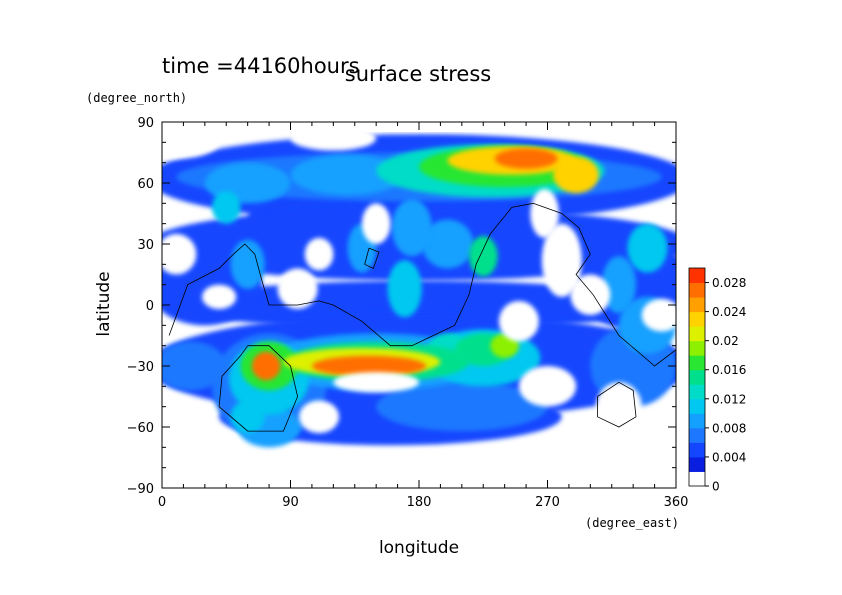 The height and width of the screenshot is (595, 842). I want to click on y-tick-label: −30, so click(140, 367).